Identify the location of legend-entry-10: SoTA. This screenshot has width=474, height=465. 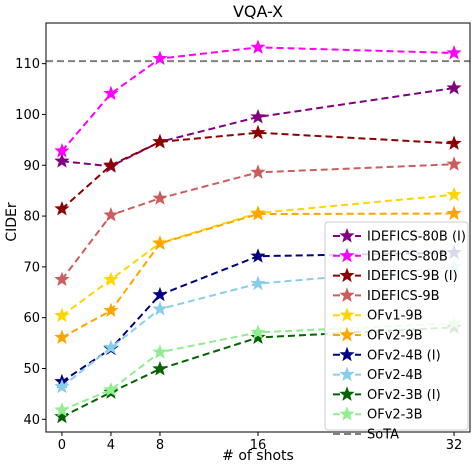
(366, 435).